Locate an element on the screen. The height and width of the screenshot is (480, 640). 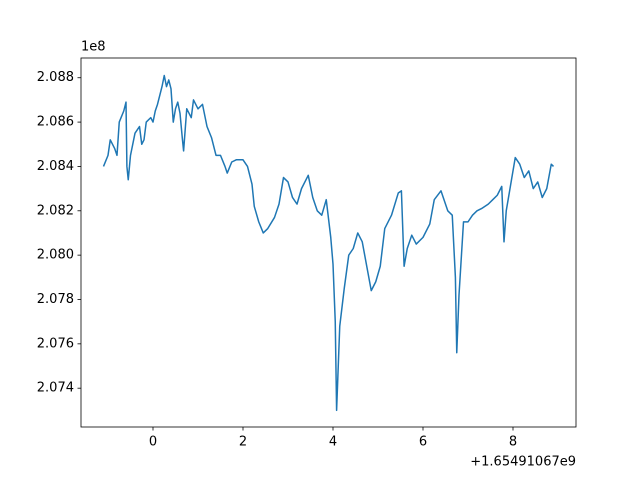
y-tick-label: 2.080 is located at coordinates (55, 255).